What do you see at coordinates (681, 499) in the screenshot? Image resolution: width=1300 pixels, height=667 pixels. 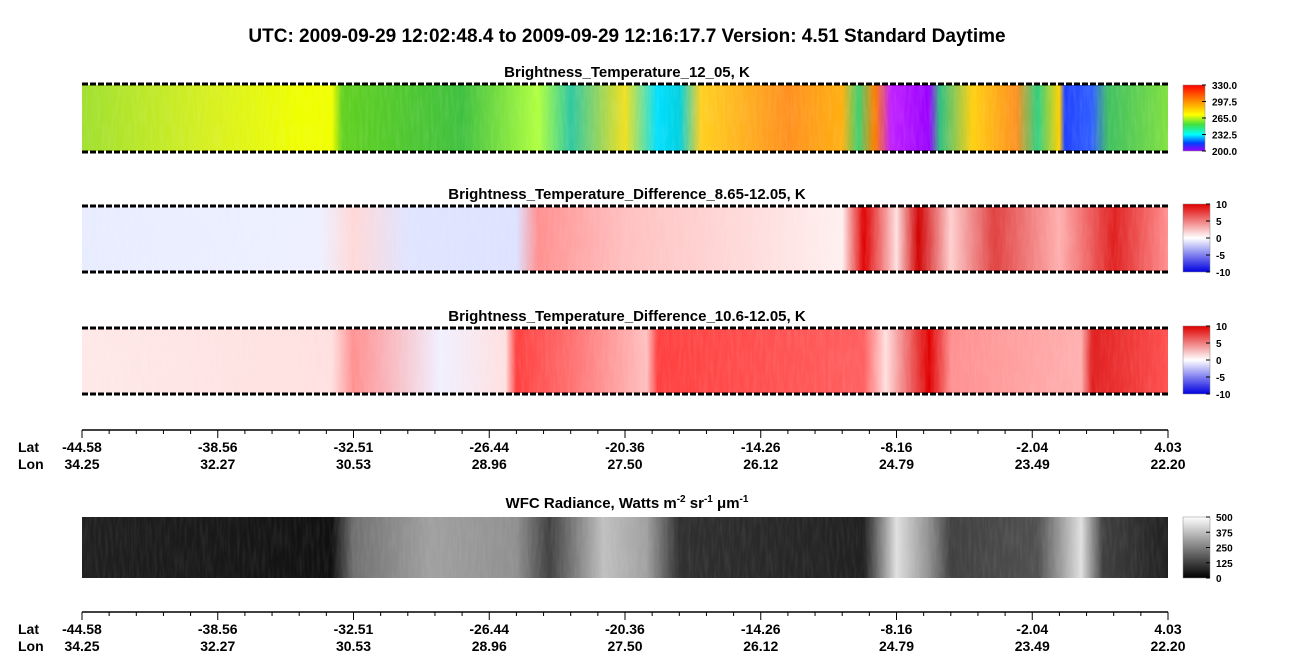 I see `title-sup: -2` at bounding box center [681, 499].